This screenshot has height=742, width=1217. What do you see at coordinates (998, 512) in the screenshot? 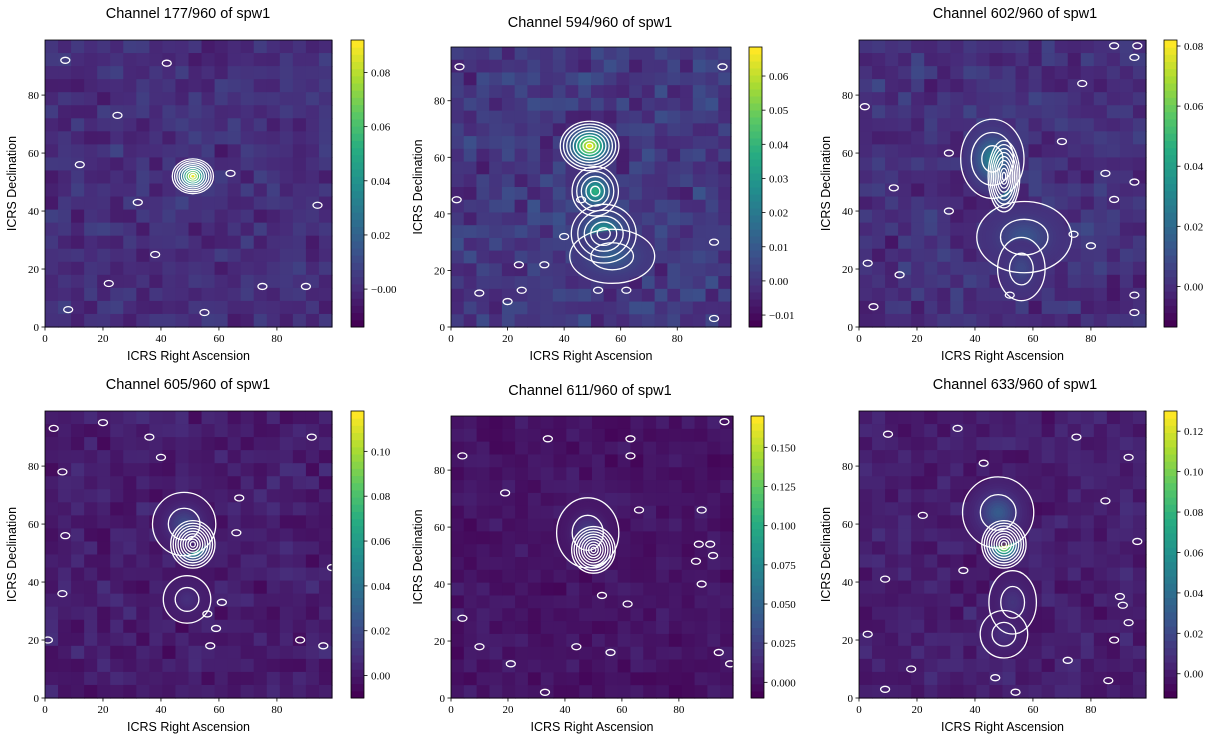
I see `emission-level` at bounding box center [998, 512].